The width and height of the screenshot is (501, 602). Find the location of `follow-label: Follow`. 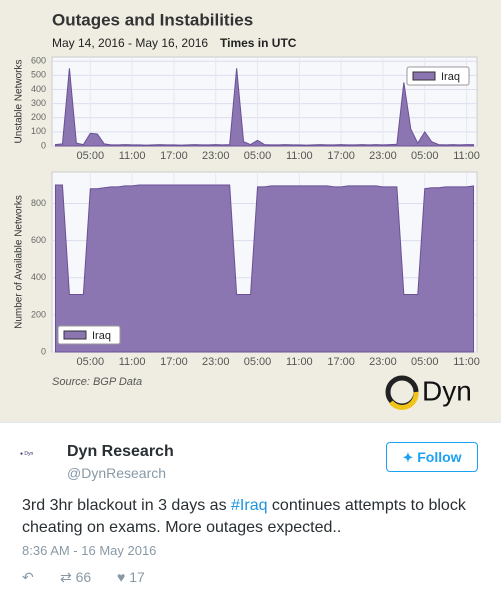

follow-label: Follow is located at coordinates (439, 457).